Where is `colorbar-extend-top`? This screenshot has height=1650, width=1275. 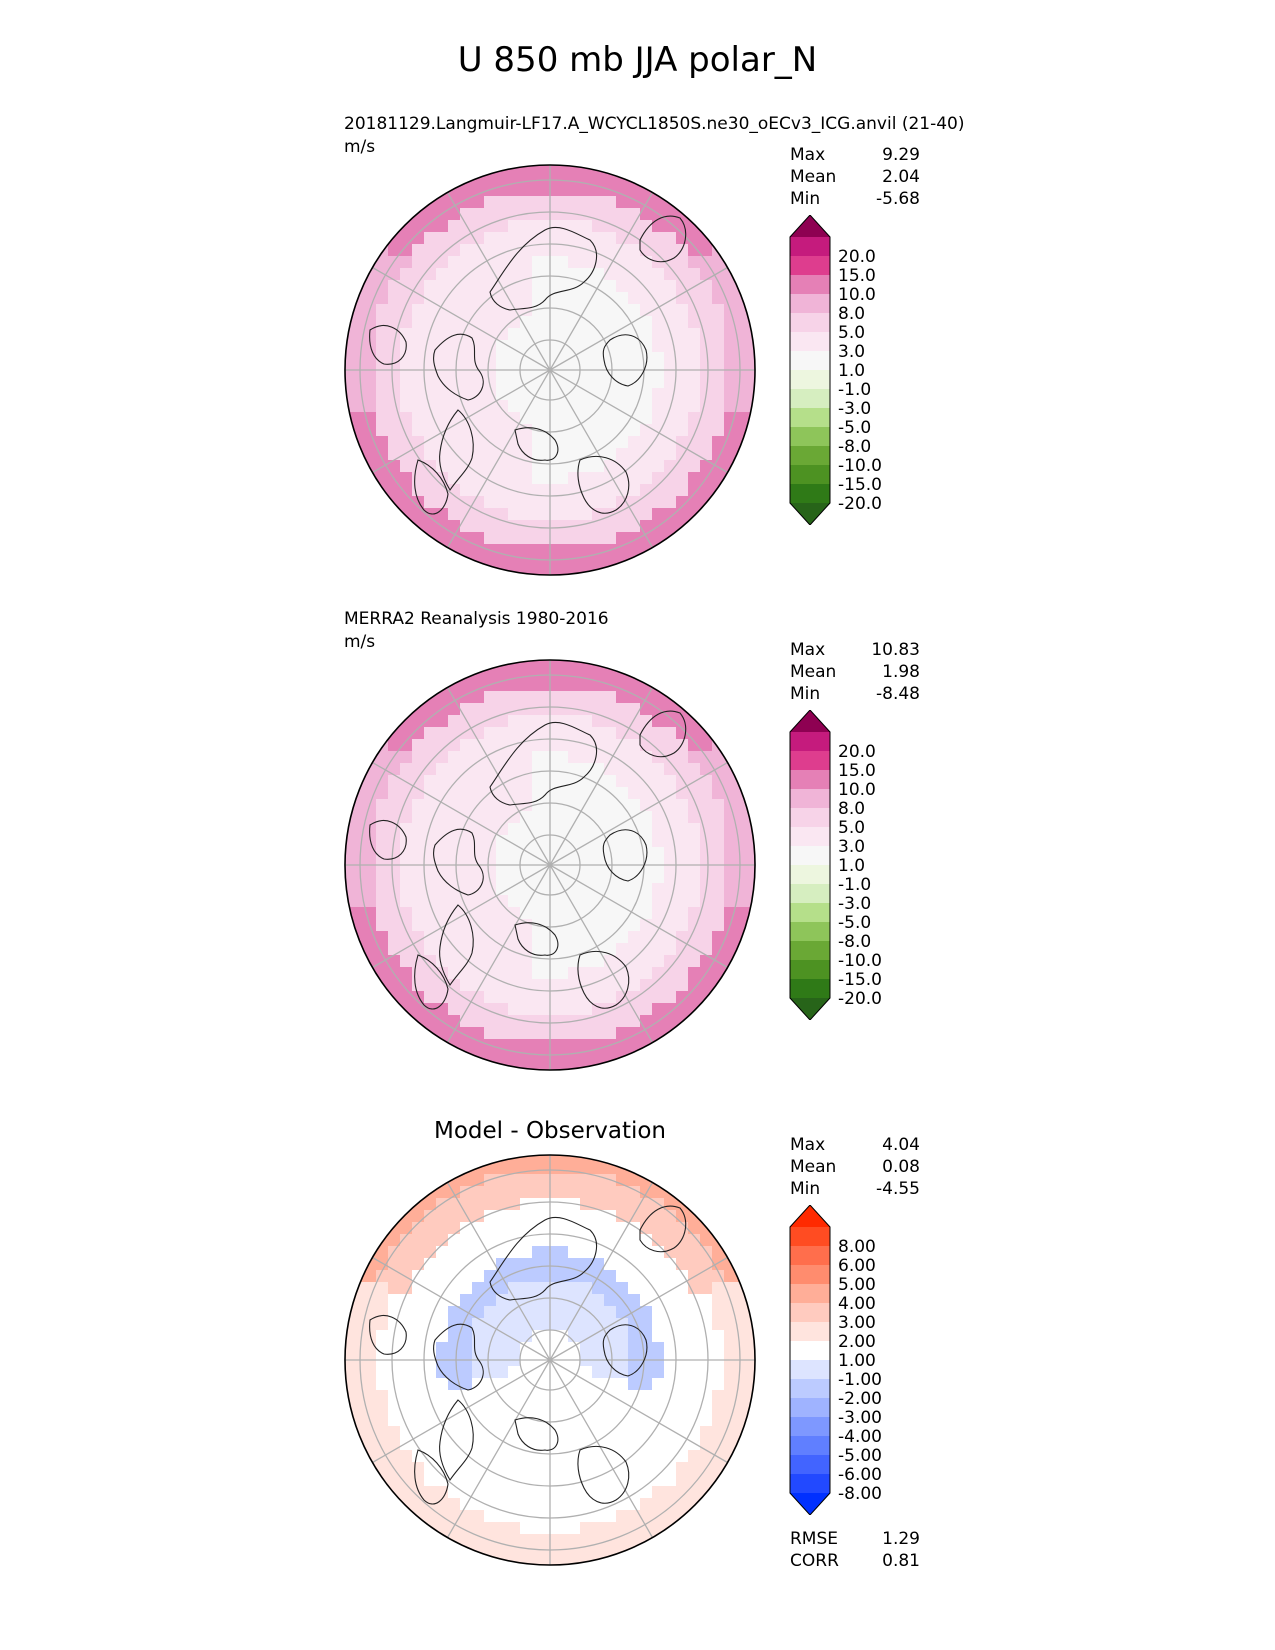
colorbar-extend-top is located at coordinates (810, 226).